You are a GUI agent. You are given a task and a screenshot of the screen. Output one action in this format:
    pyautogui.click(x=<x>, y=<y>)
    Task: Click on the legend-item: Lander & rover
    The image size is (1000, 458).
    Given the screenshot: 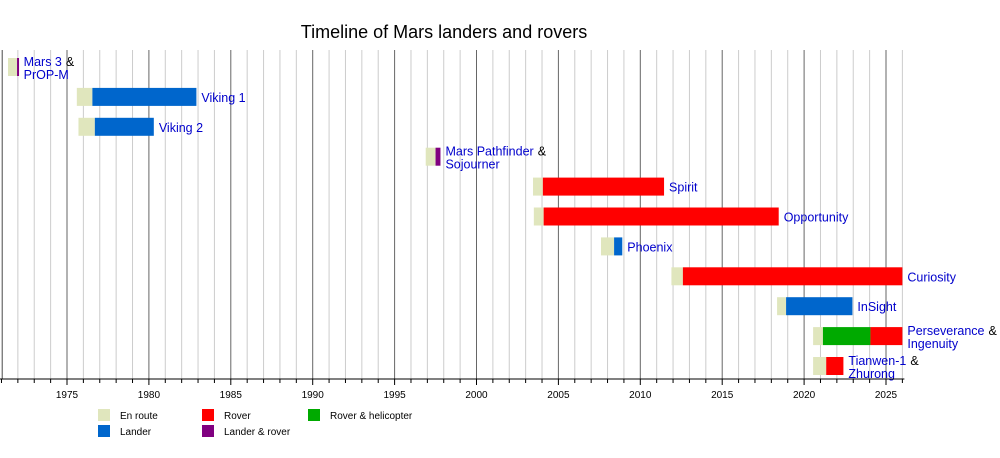 What is the action you would take?
    pyautogui.click(x=246, y=431)
    